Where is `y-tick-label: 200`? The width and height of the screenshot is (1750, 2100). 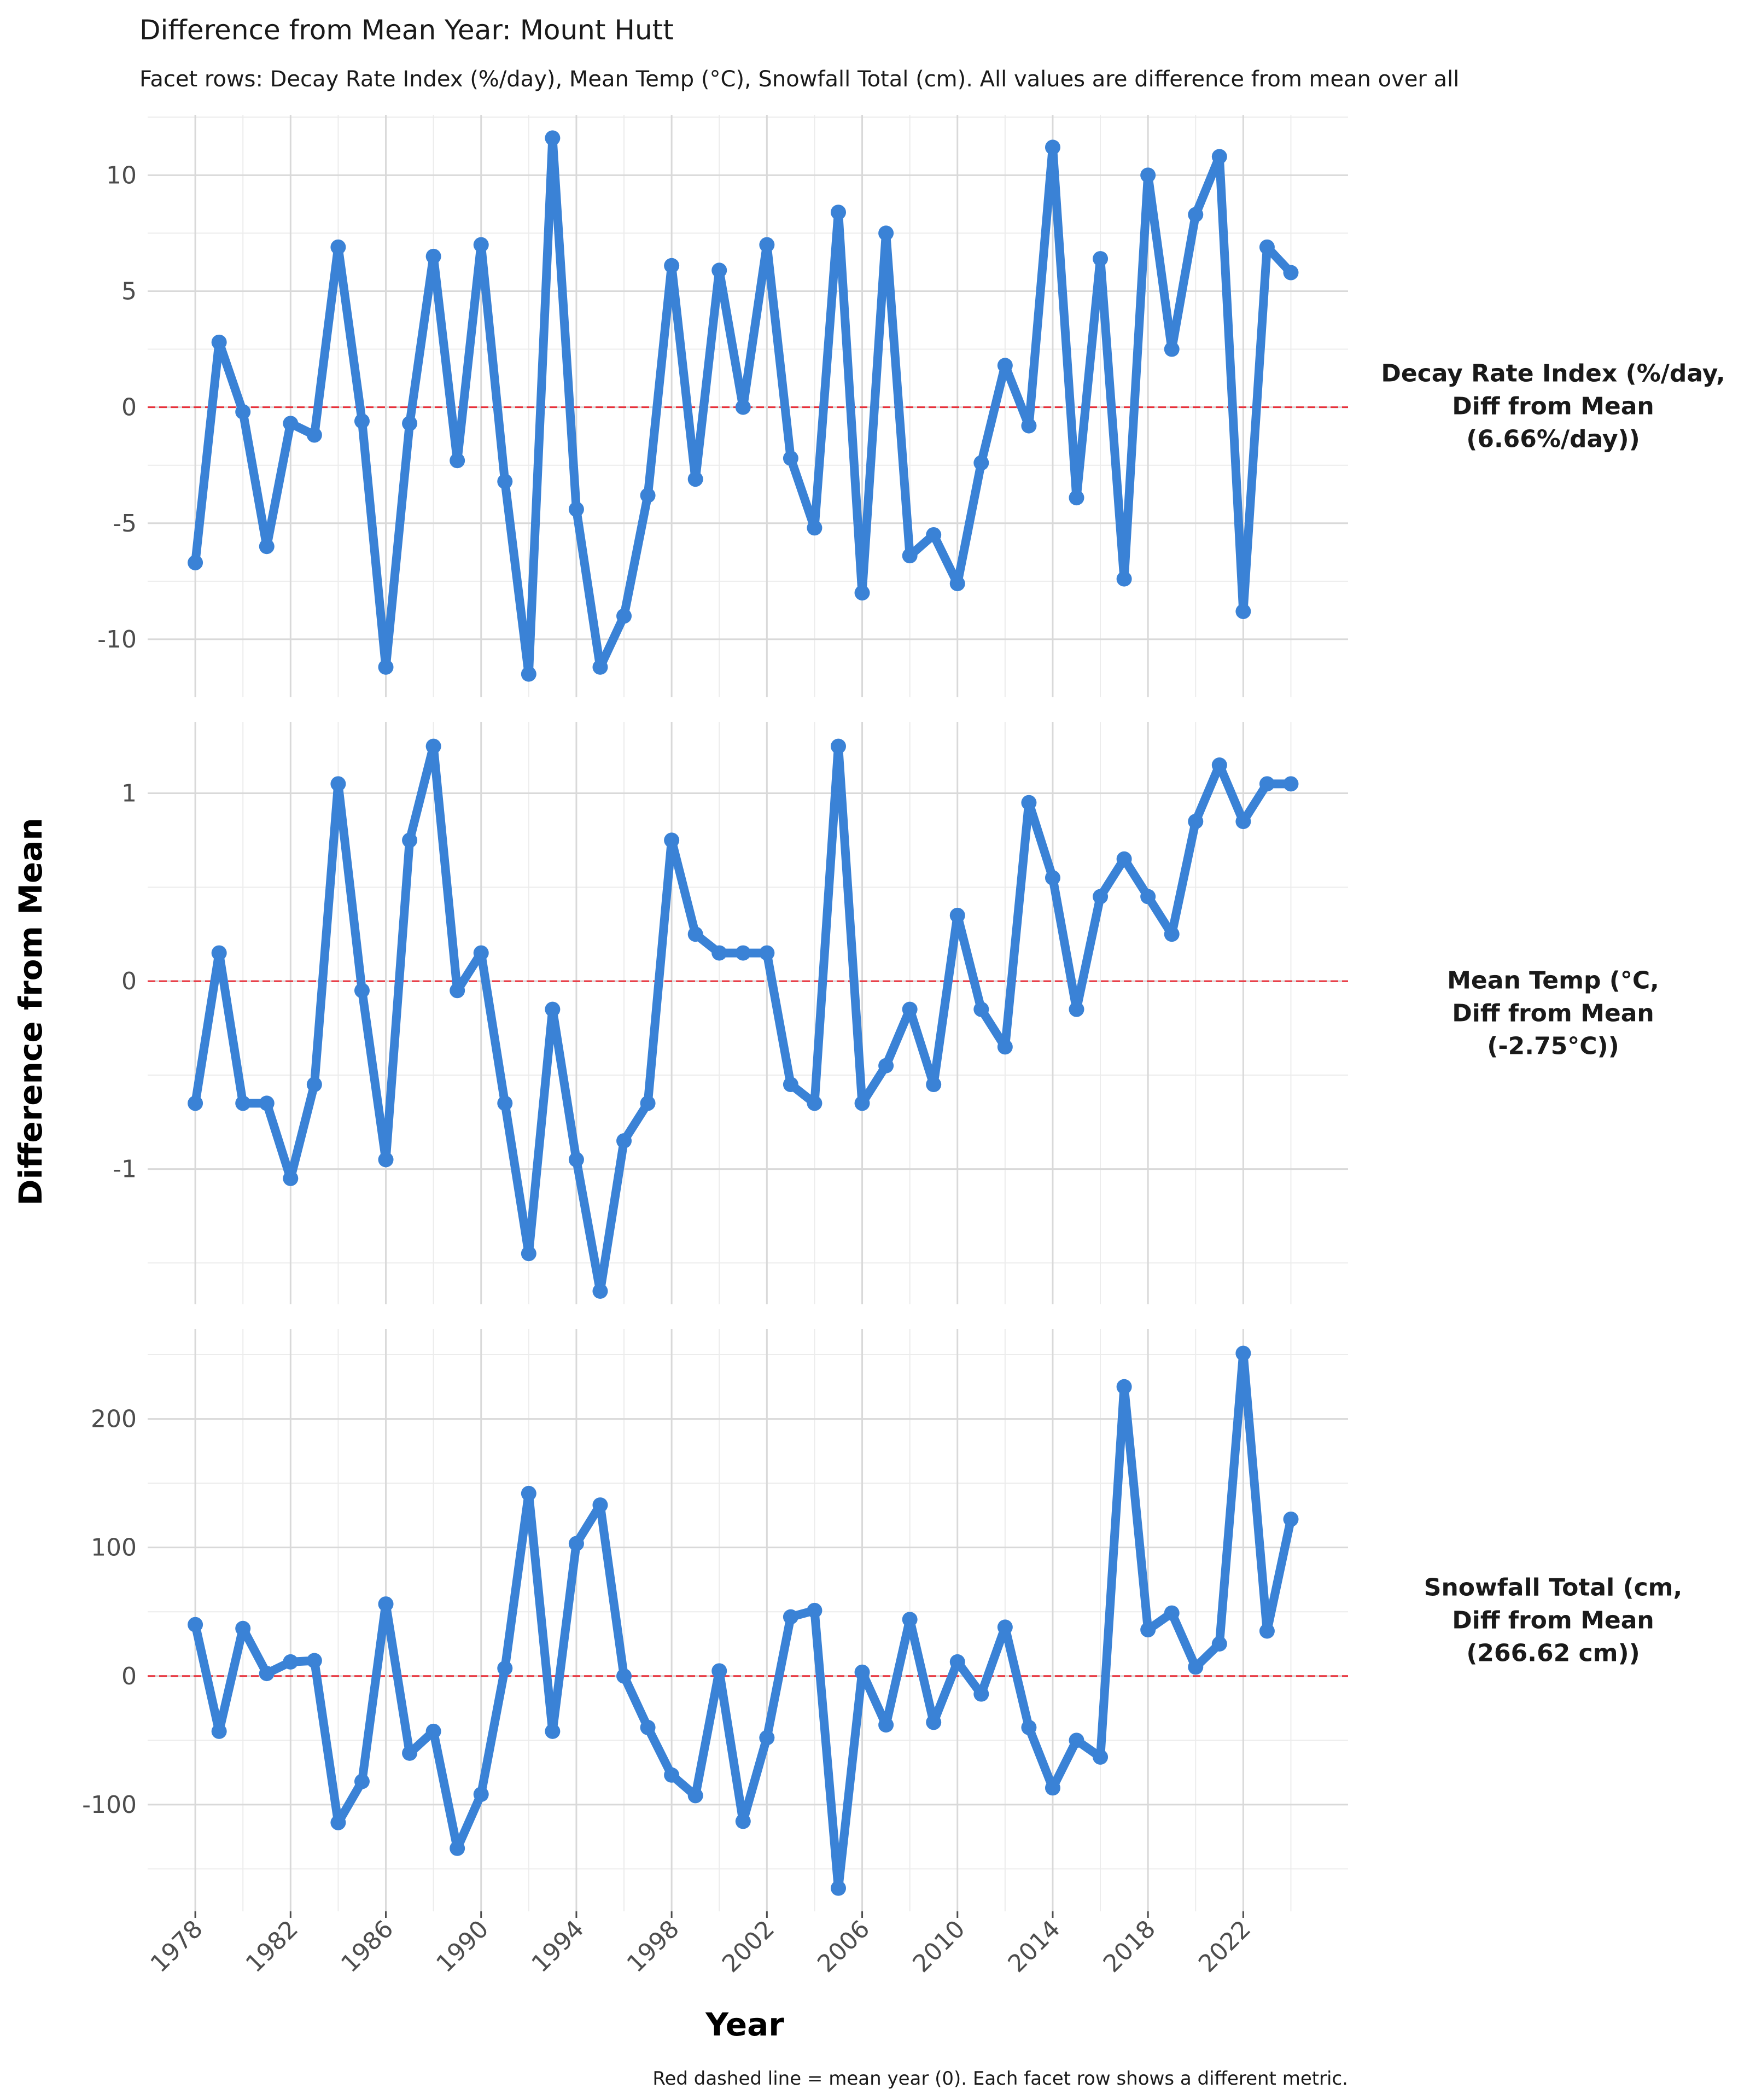 y-tick-label: 200 is located at coordinates (114, 1419).